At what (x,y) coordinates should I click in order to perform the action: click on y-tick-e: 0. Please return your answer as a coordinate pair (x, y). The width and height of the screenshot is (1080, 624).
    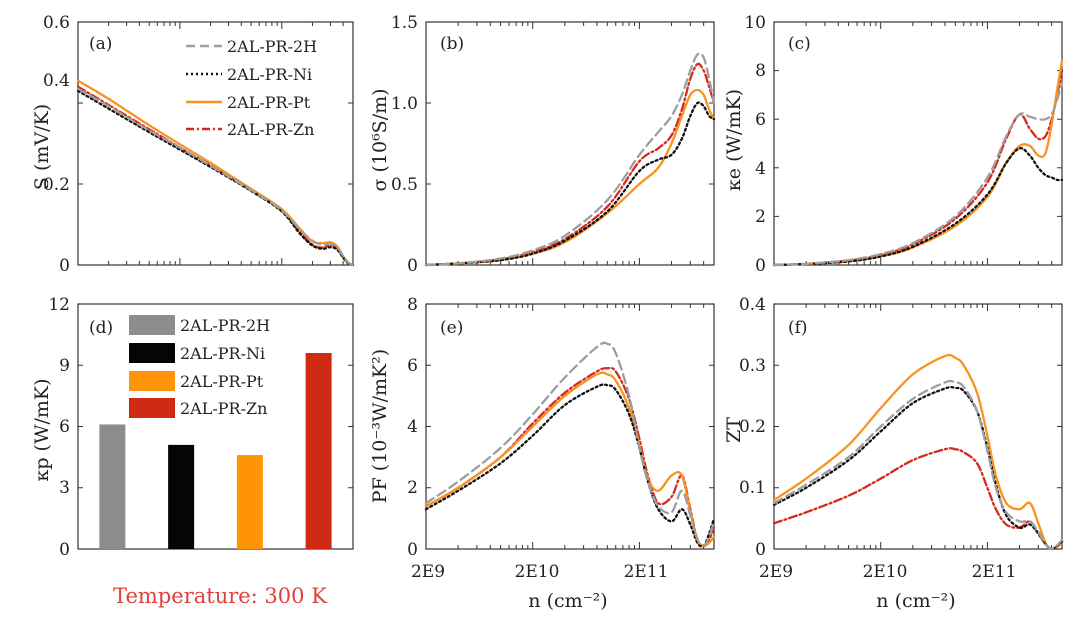
    Looking at the image, I should click on (412, 550).